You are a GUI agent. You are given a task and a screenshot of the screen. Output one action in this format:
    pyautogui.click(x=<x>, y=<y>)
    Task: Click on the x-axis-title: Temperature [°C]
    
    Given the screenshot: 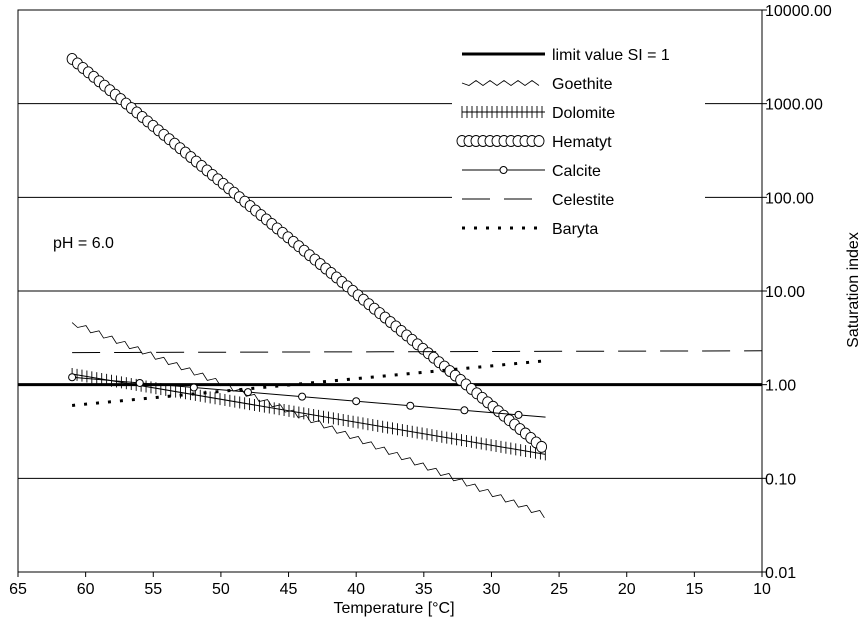 What is the action you would take?
    pyautogui.click(x=393, y=608)
    